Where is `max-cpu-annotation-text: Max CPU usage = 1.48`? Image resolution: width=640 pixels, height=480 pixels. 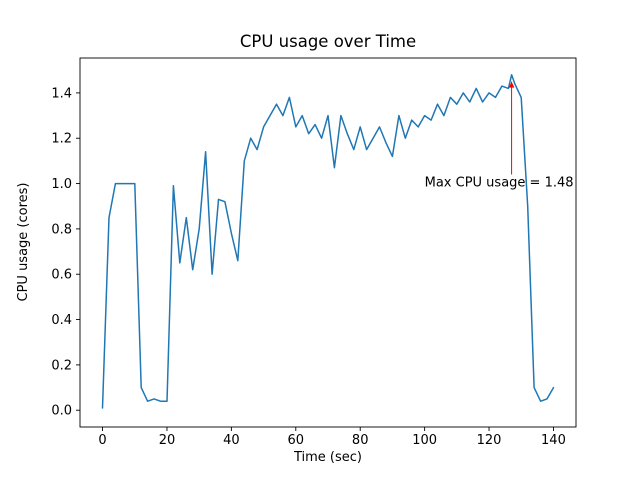
max-cpu-annotation-text: Max CPU usage = 1.48 is located at coordinates (499, 183).